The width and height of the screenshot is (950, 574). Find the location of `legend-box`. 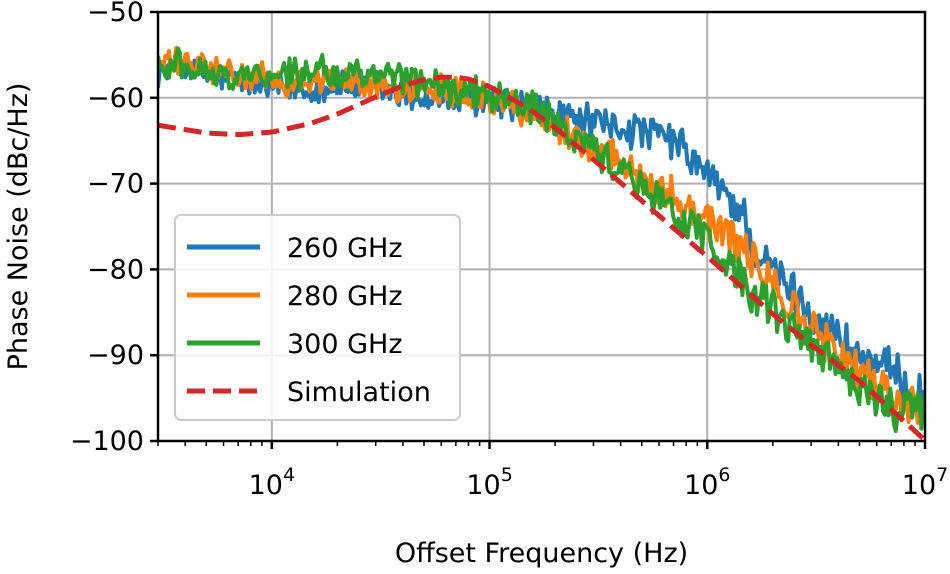

legend-box is located at coordinates (317, 317).